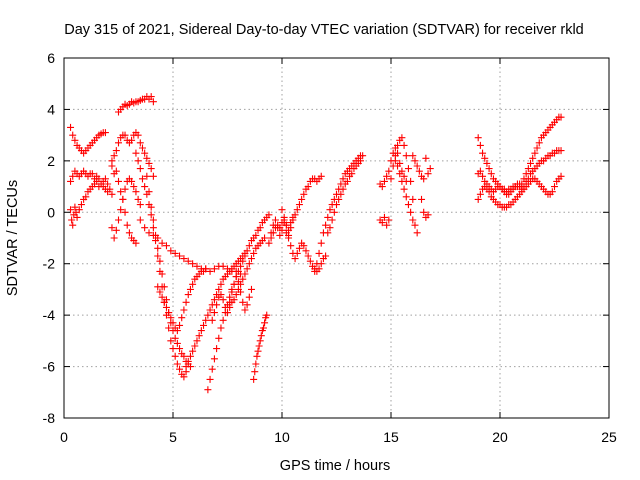 The width and height of the screenshot is (640, 480). What do you see at coordinates (49, 315) in the screenshot?
I see `y-tick-label: -4` at bounding box center [49, 315].